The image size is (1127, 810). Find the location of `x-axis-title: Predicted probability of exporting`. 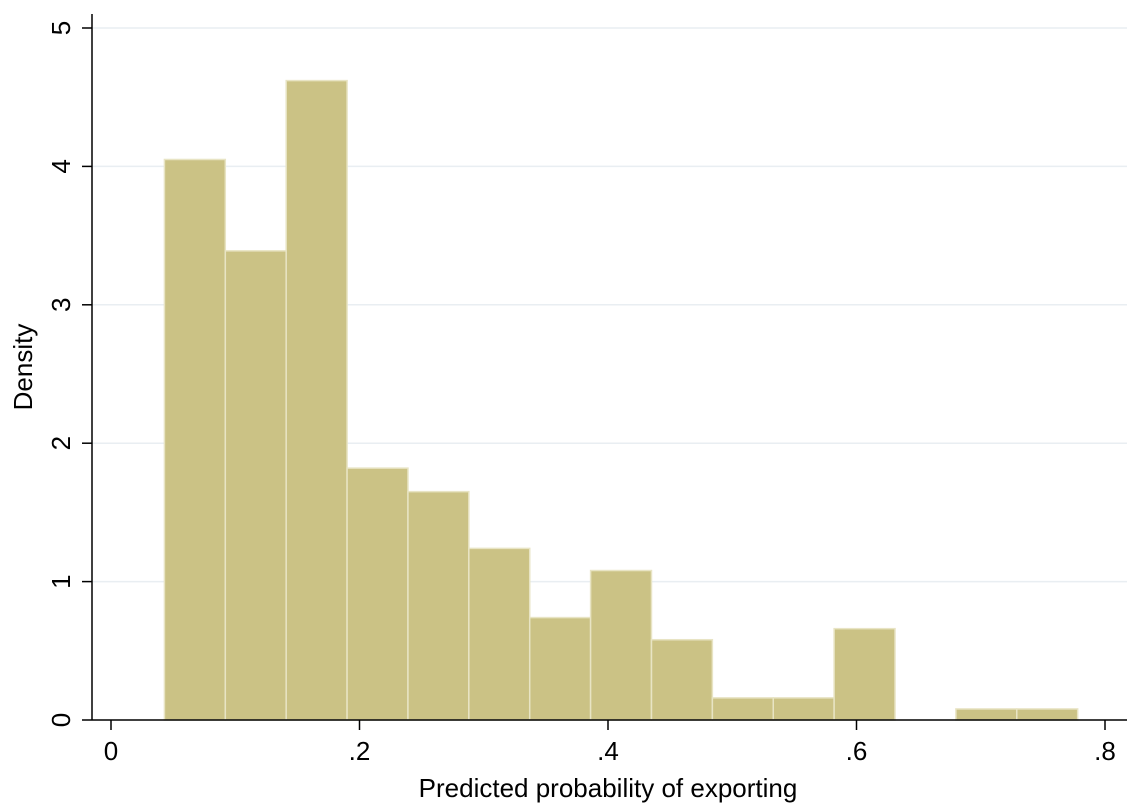

x-axis-title: Predicted probability of exporting is located at coordinates (608, 788).